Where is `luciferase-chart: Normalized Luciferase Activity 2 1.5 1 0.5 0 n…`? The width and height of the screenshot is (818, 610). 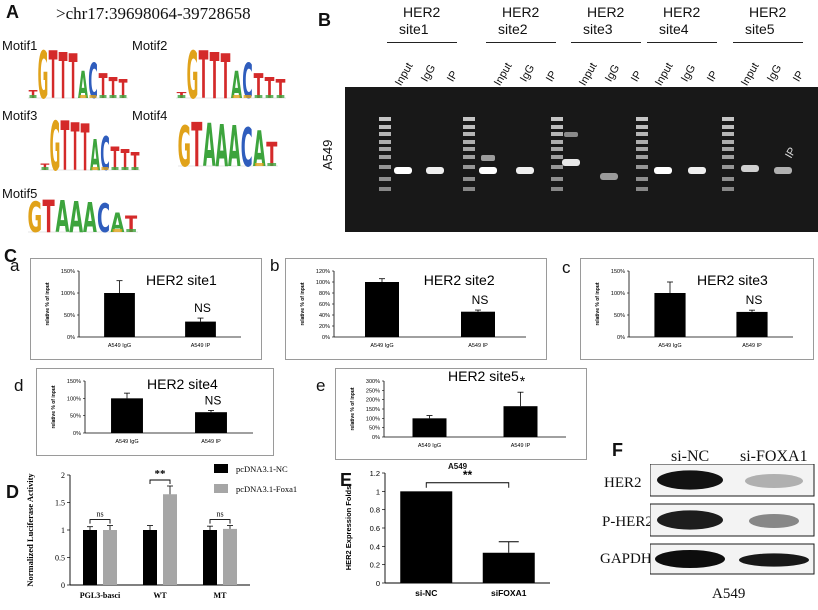
luciferase-chart: Normalized Luciferase Activity 2 1.5 1 0.5 0 n… is located at coordinates (161, 532).